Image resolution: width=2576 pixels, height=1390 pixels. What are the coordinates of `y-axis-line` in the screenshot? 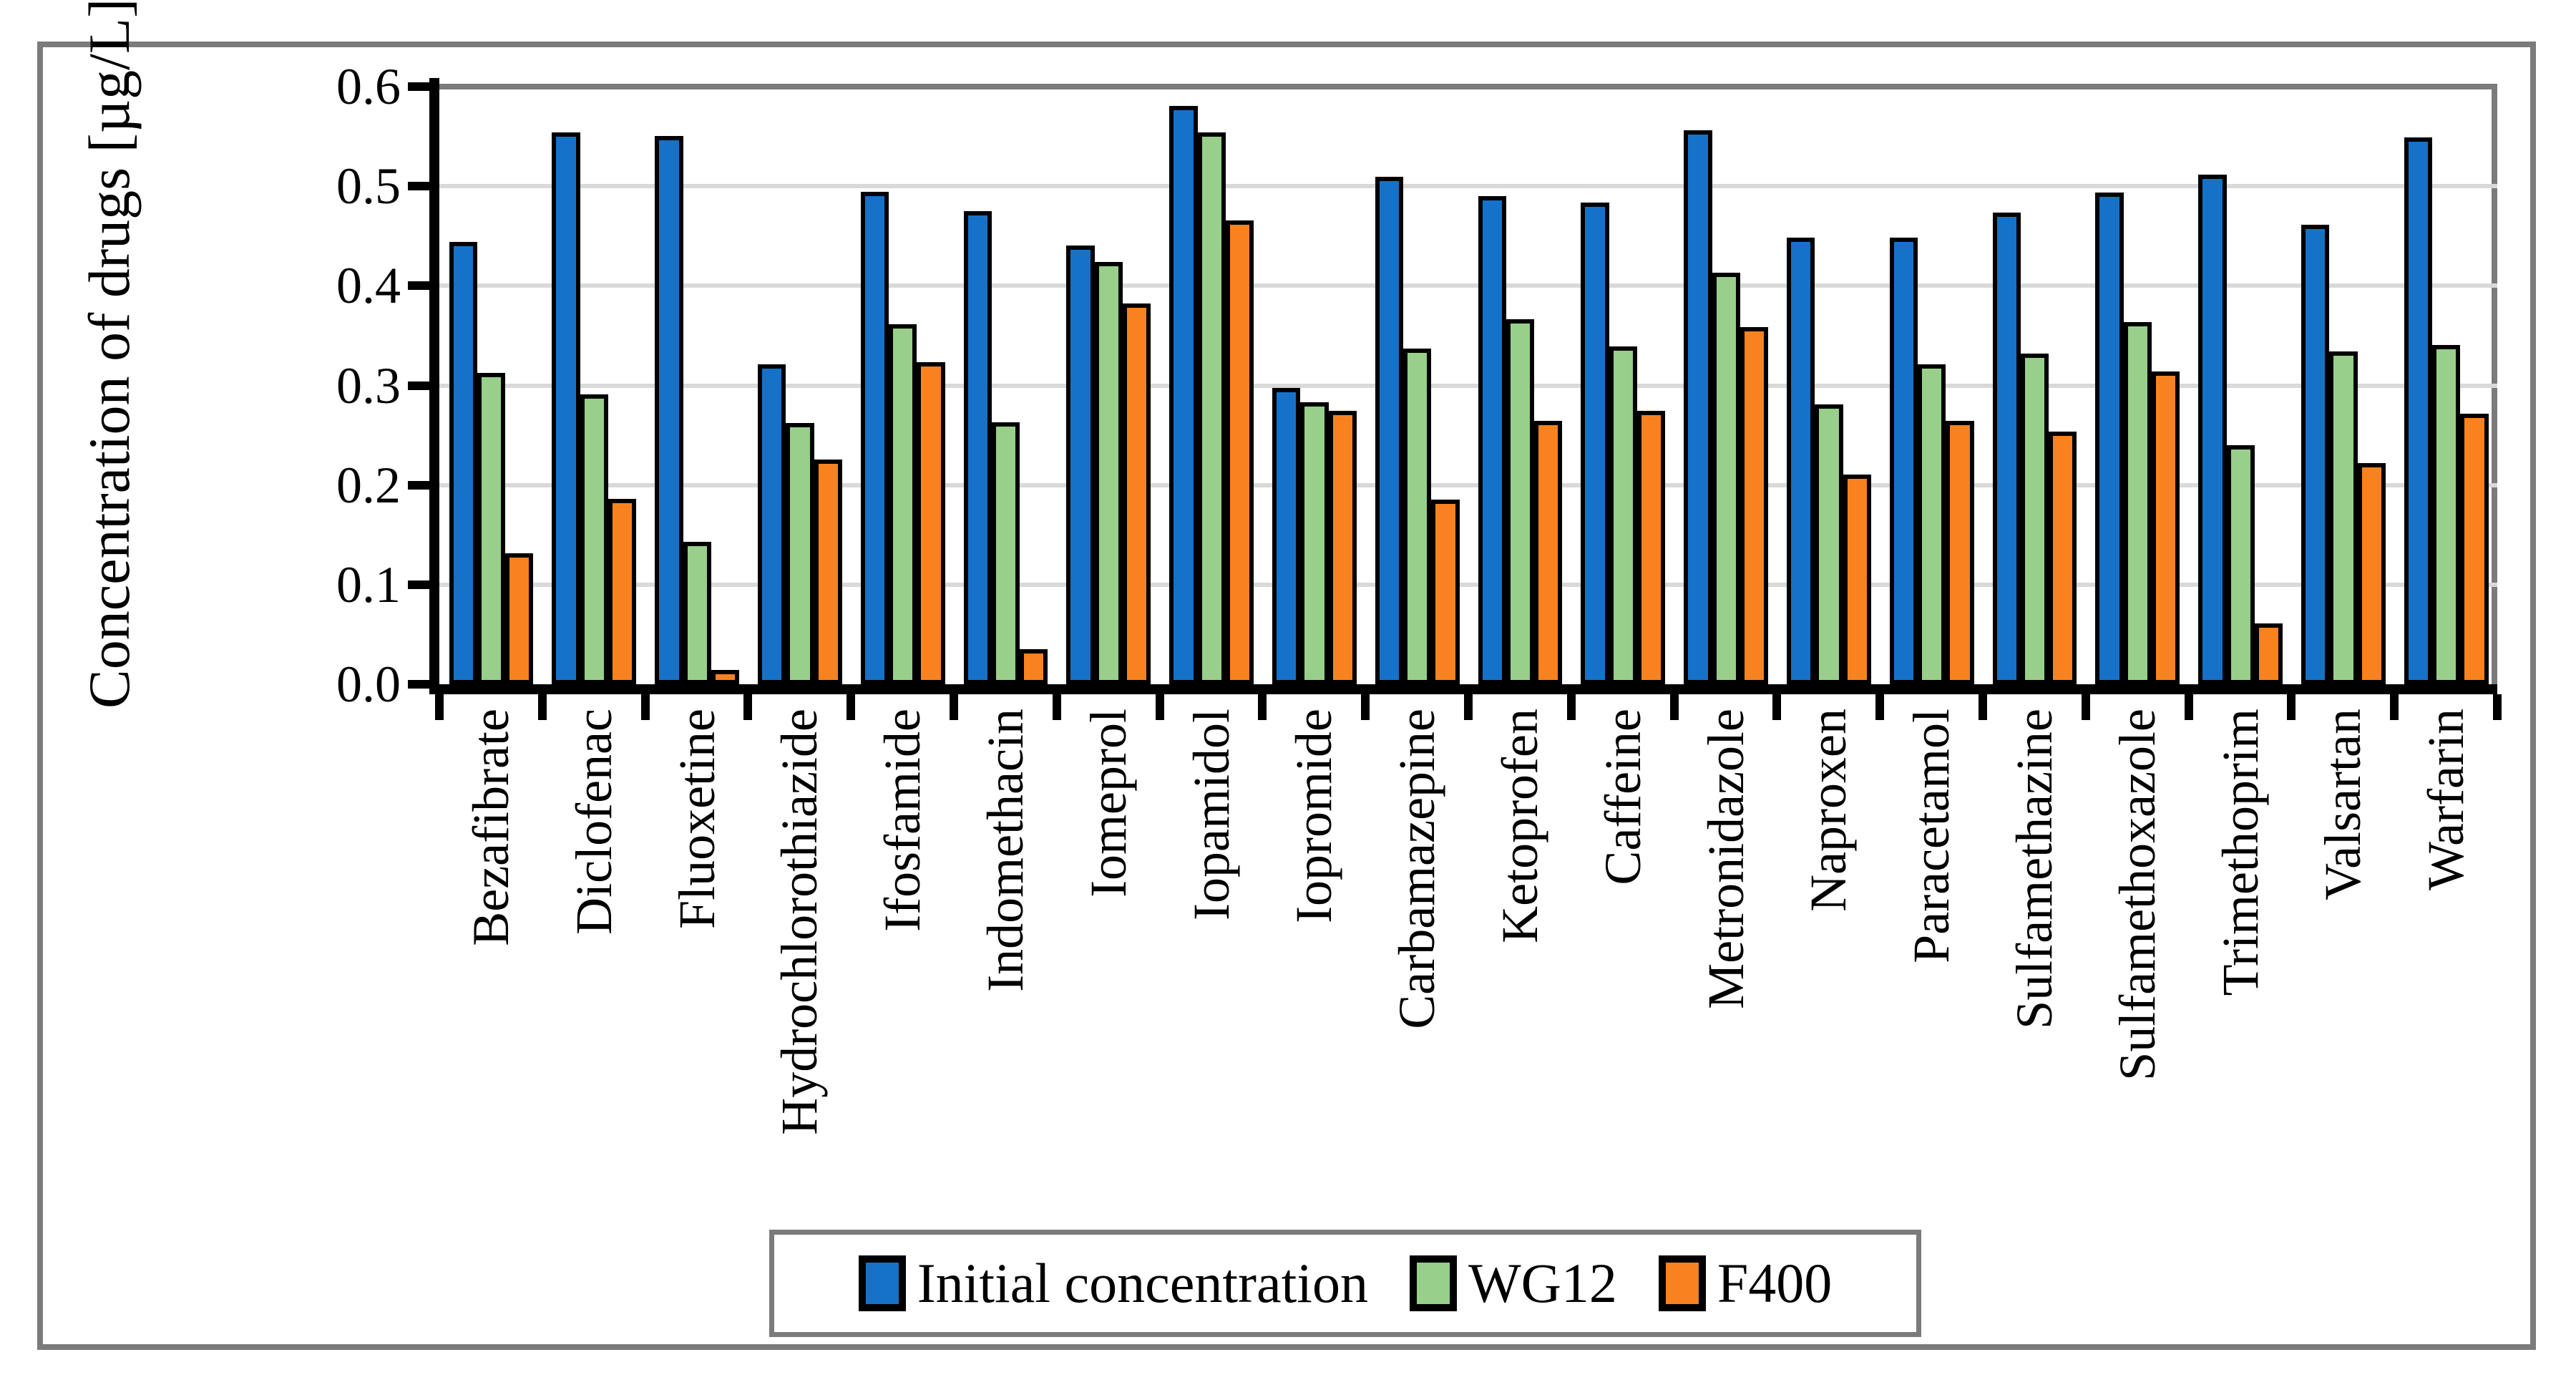 It's located at (434, 386).